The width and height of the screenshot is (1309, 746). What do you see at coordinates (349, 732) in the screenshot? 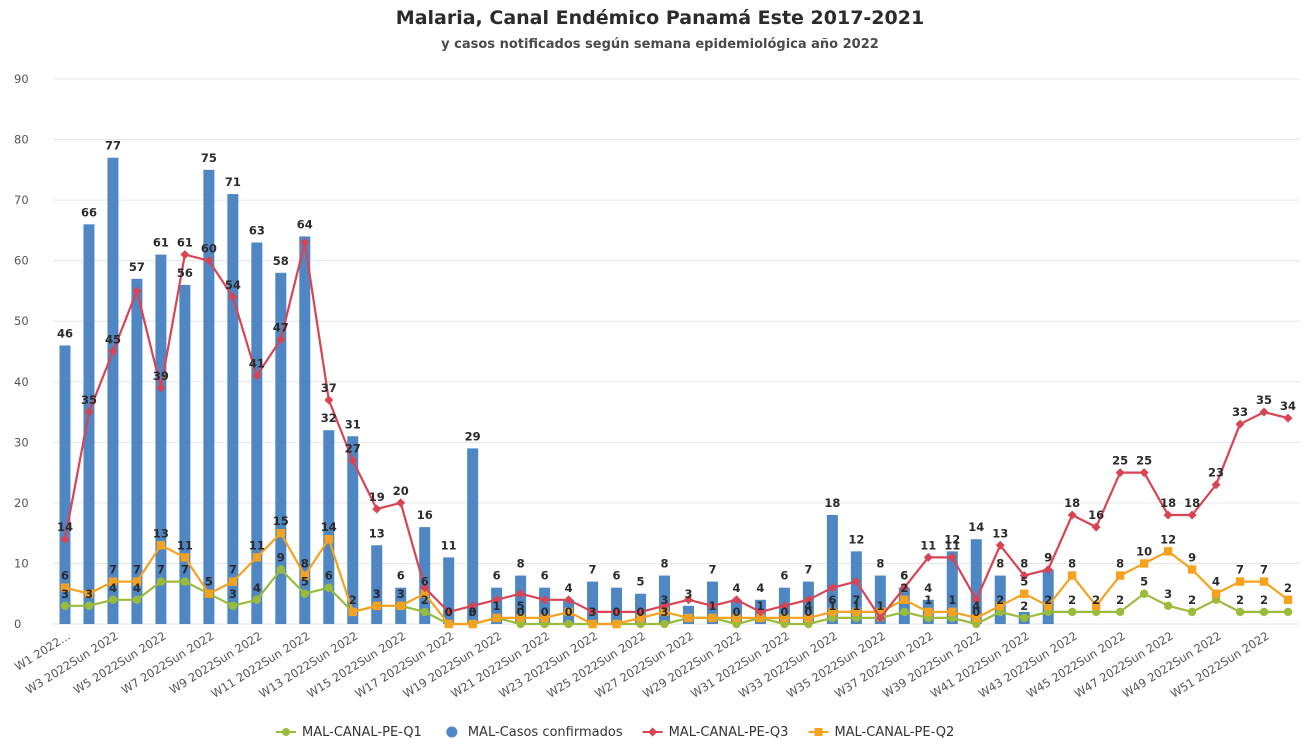
I see `legend-item-q1: MAL-CANAL-PE-Q1` at bounding box center [349, 732].